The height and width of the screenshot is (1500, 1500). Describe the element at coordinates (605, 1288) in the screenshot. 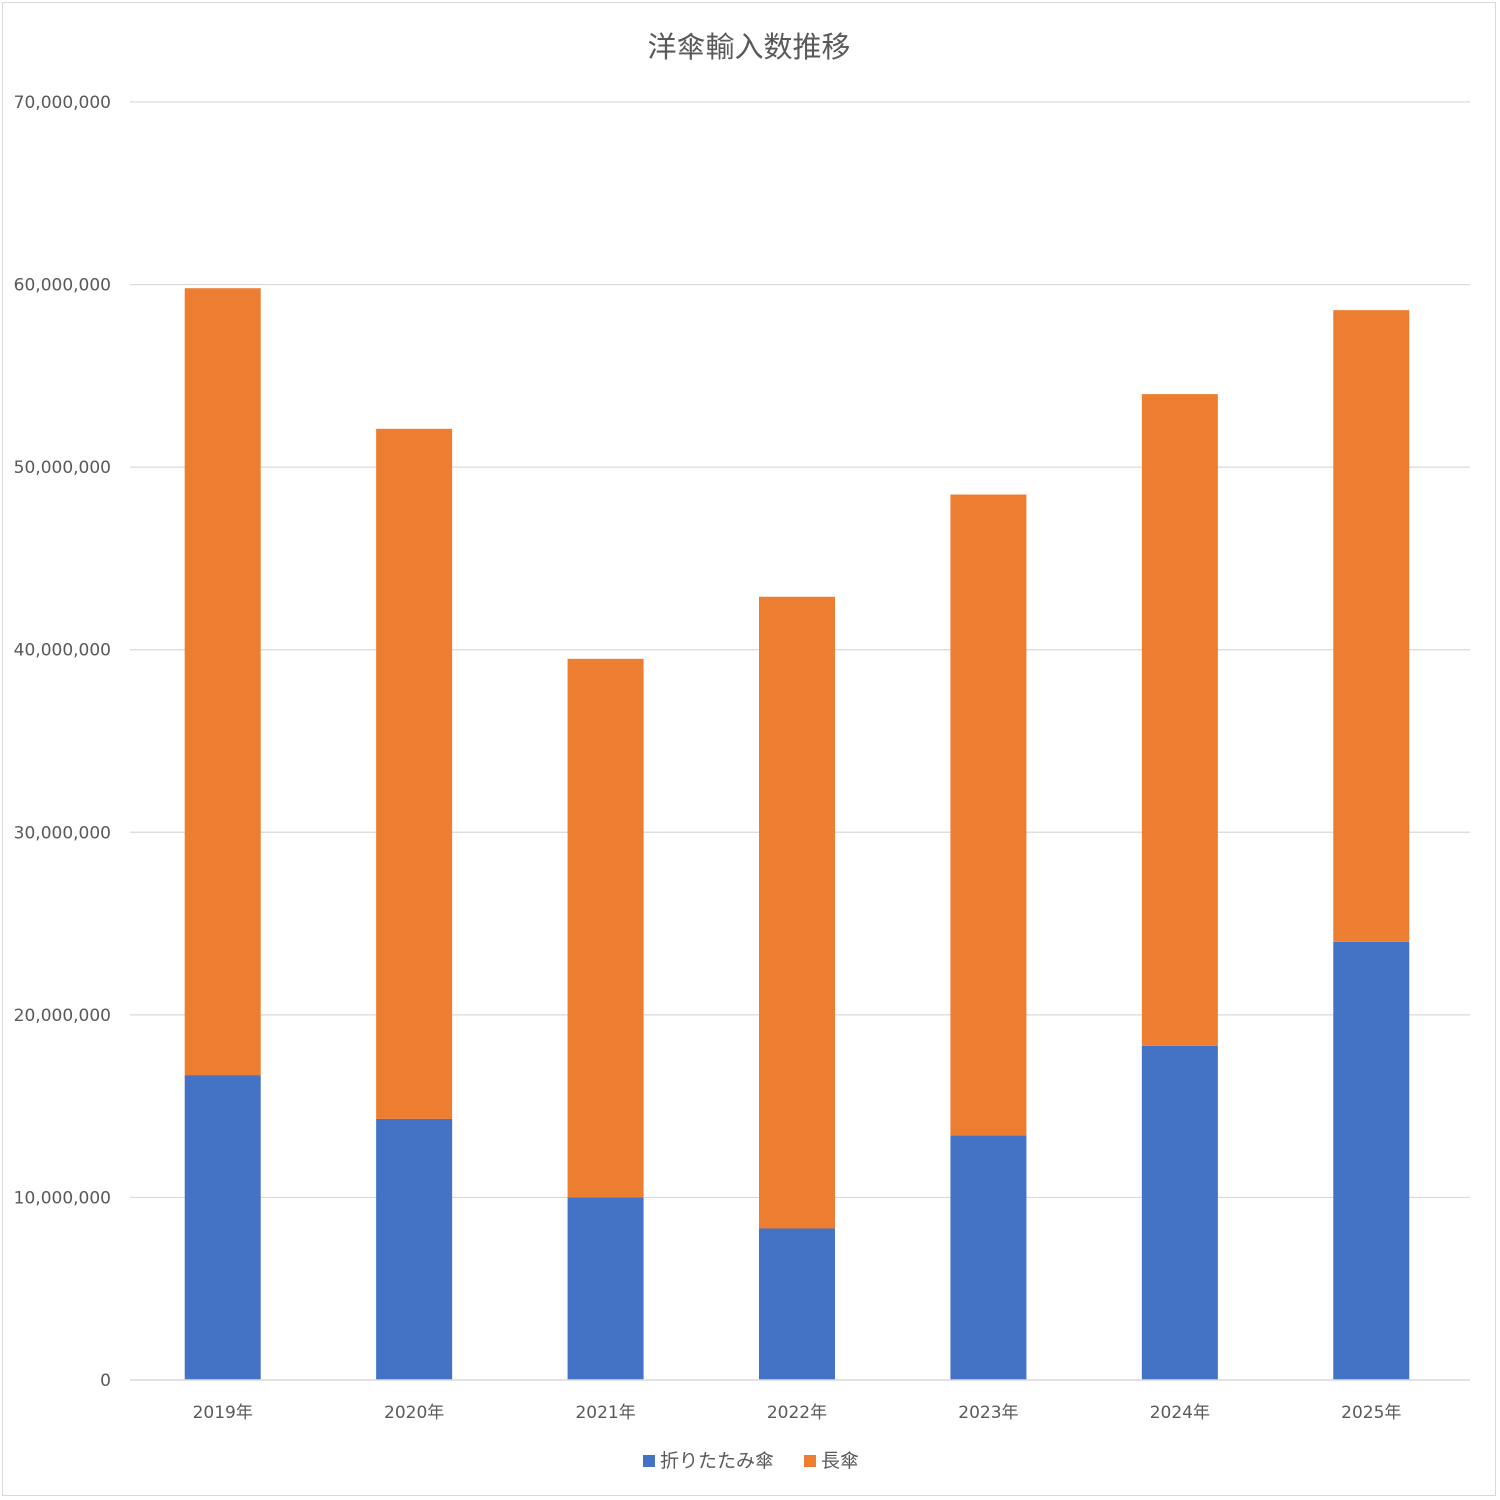

I see `bar-folding-2021年` at that location.